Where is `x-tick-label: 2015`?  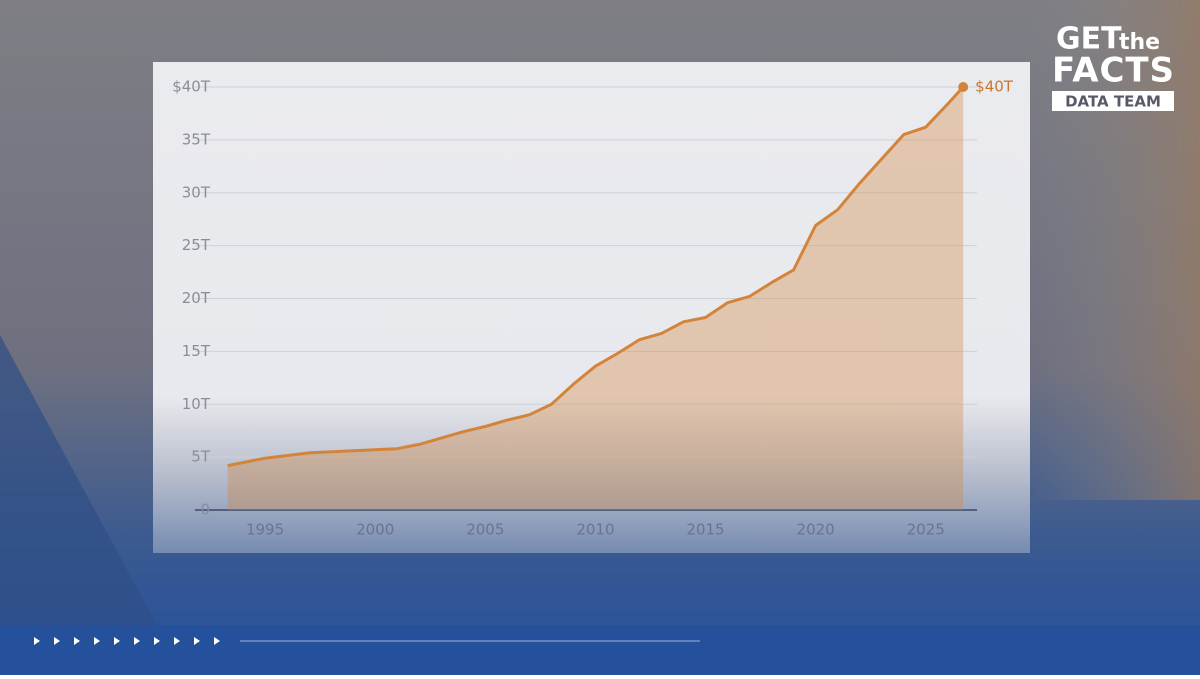 x-tick-label: 2015 is located at coordinates (705, 530).